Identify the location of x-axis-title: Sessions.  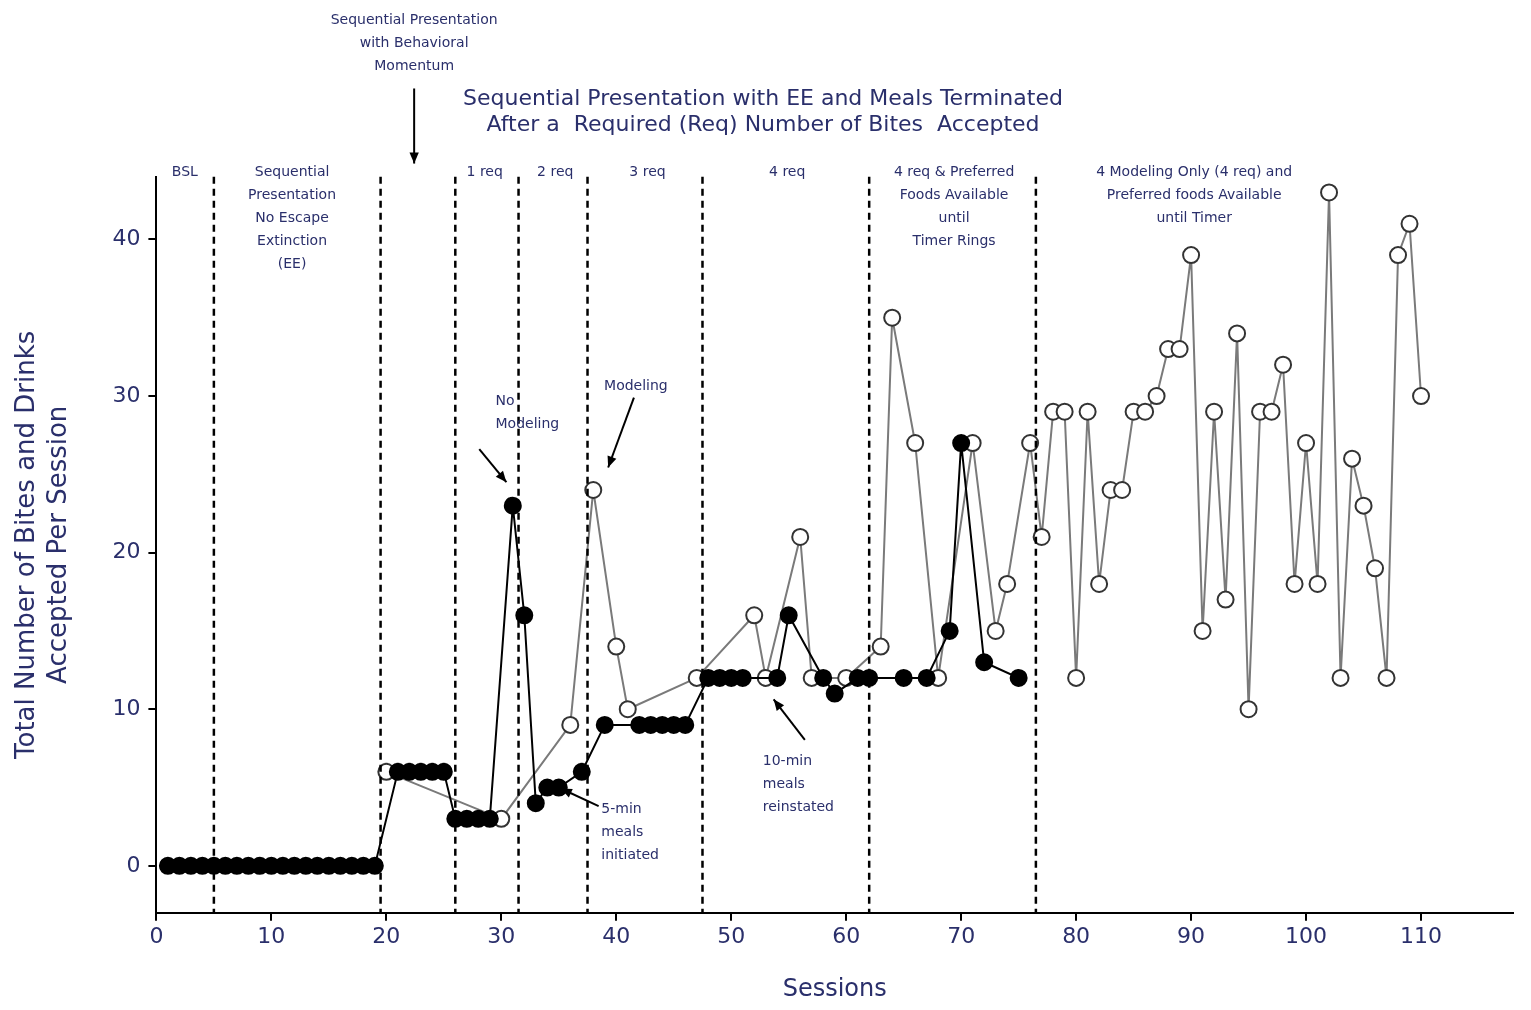
(834, 987).